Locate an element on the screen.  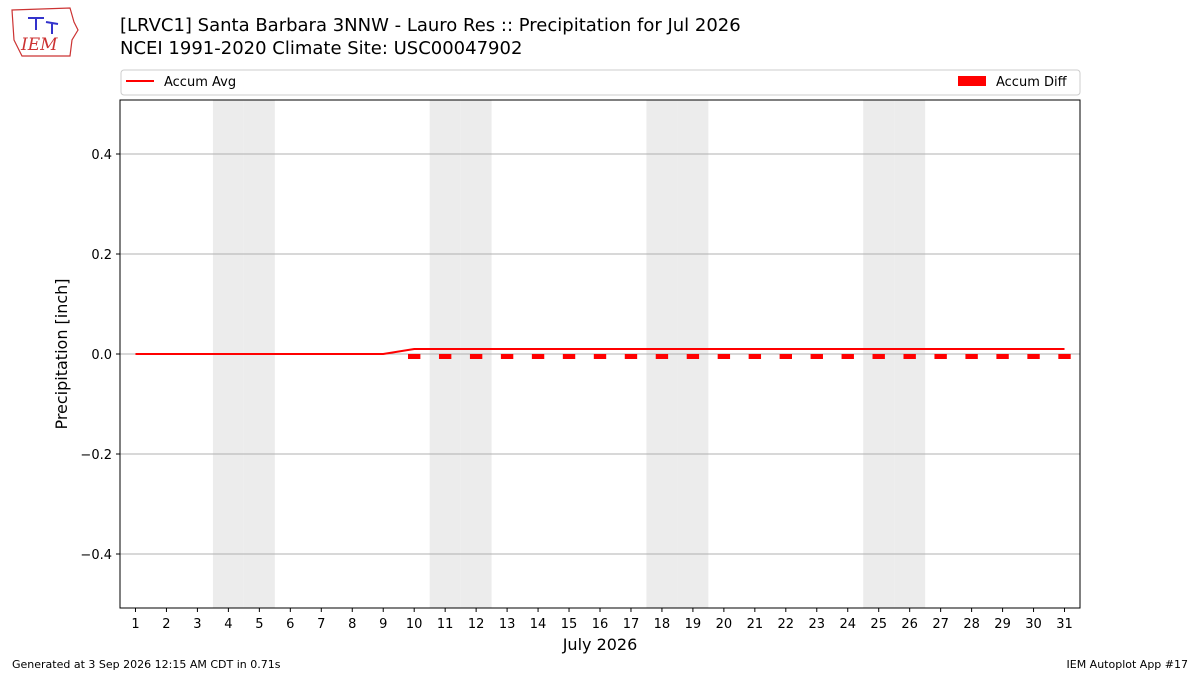
y-tick-label: −0.4 is located at coordinates (96, 555).